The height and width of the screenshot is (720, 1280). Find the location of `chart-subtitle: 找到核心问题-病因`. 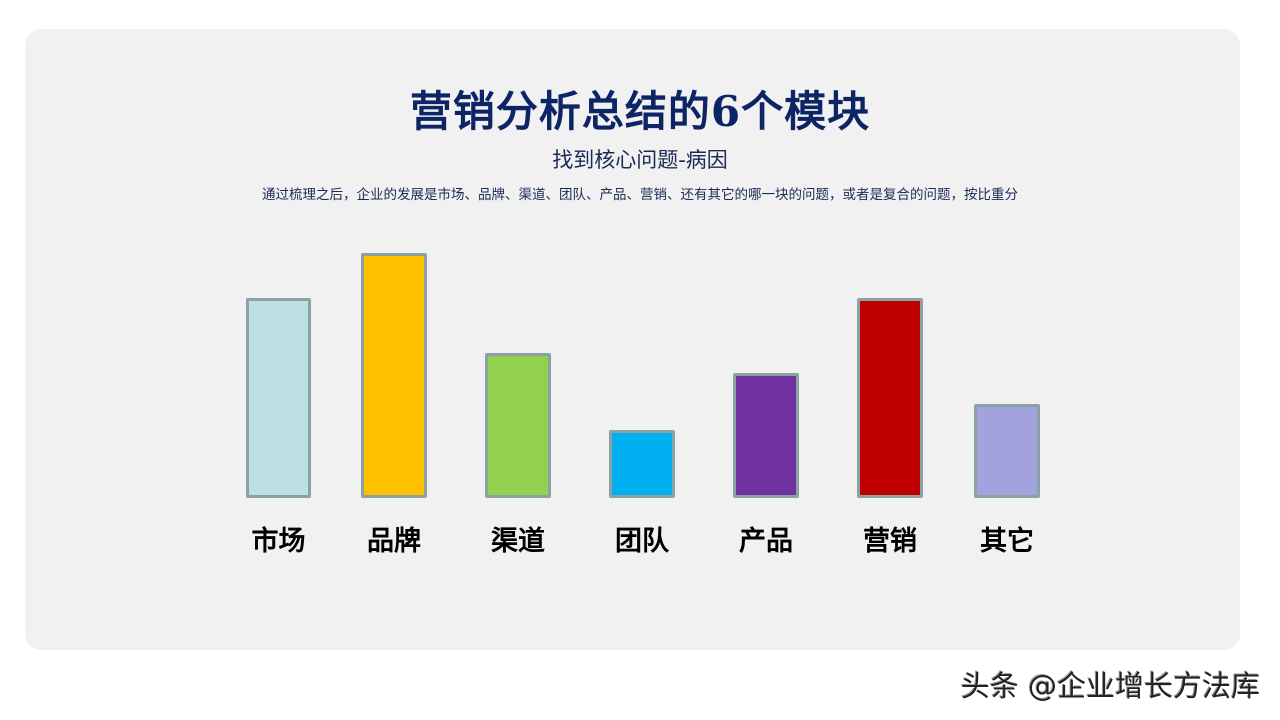

chart-subtitle: 找到核心问题-病因 is located at coordinates (640, 160).